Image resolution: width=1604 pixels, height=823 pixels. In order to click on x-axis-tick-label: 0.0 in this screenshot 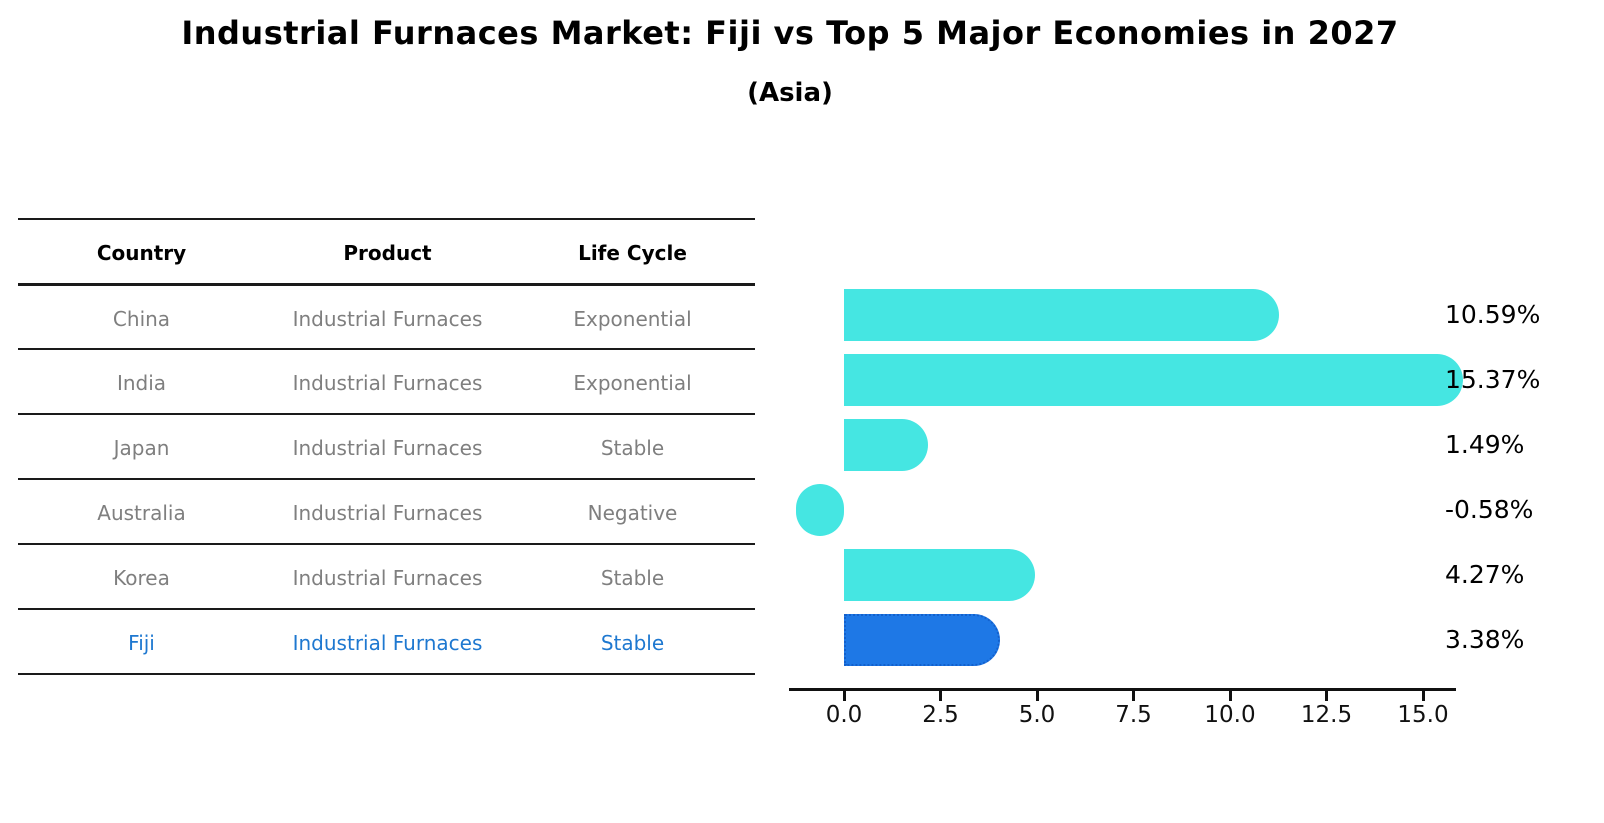, I will do `click(844, 715)`.